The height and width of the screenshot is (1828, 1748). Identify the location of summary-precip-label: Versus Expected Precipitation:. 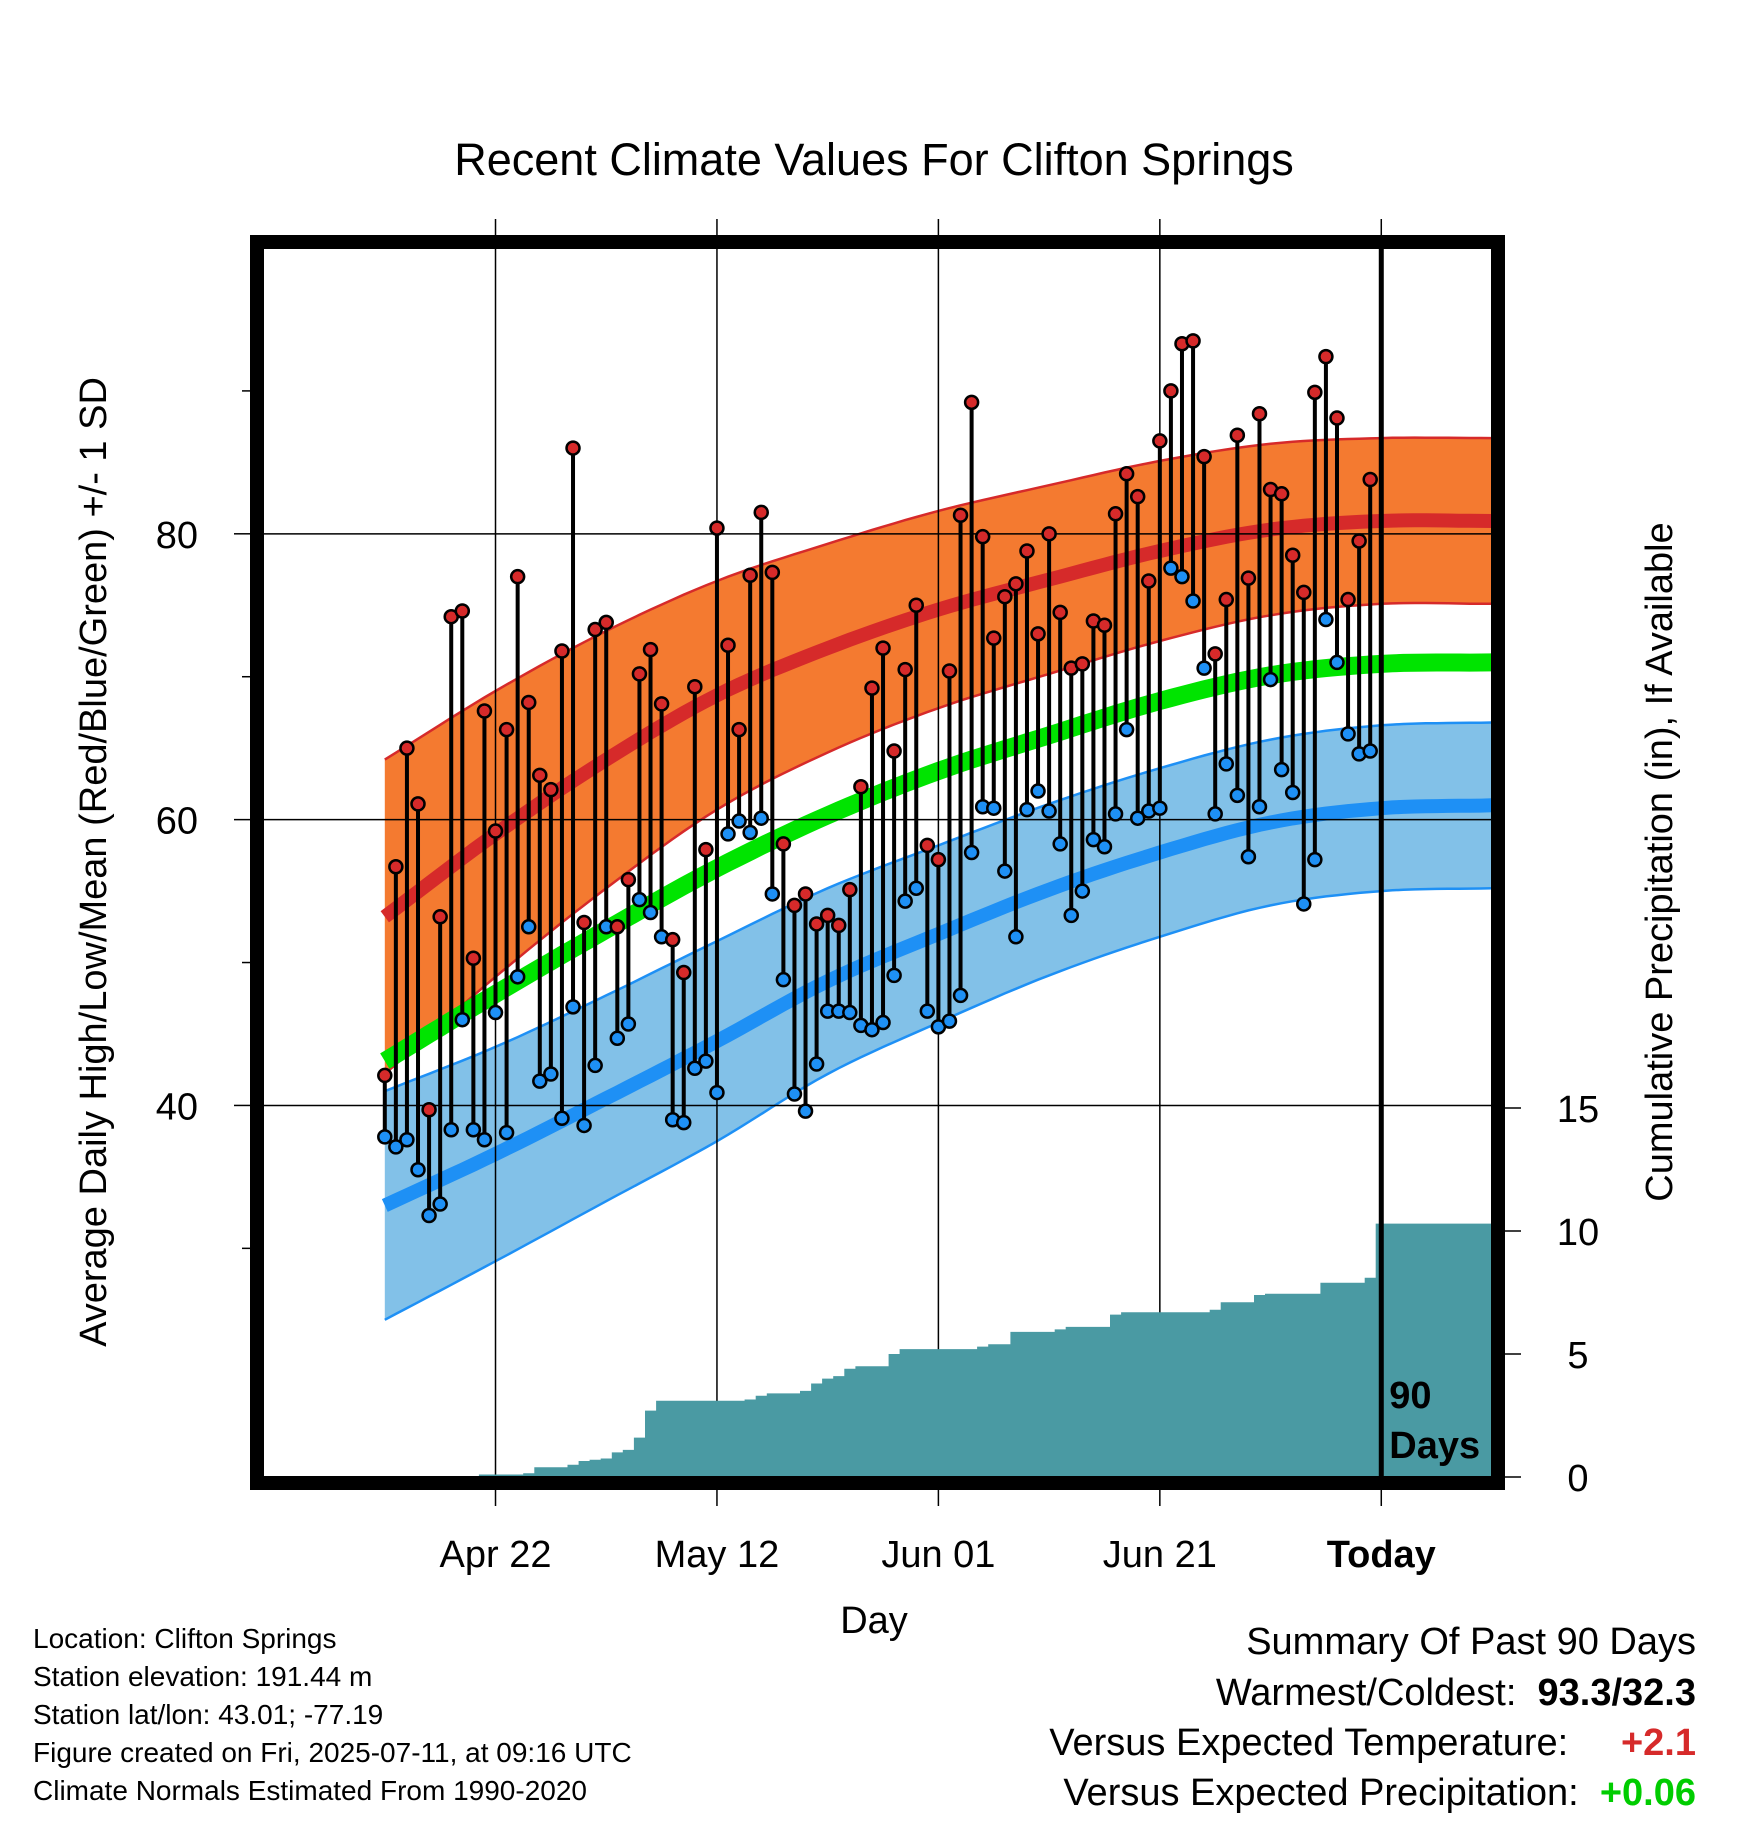
(1321, 1793).